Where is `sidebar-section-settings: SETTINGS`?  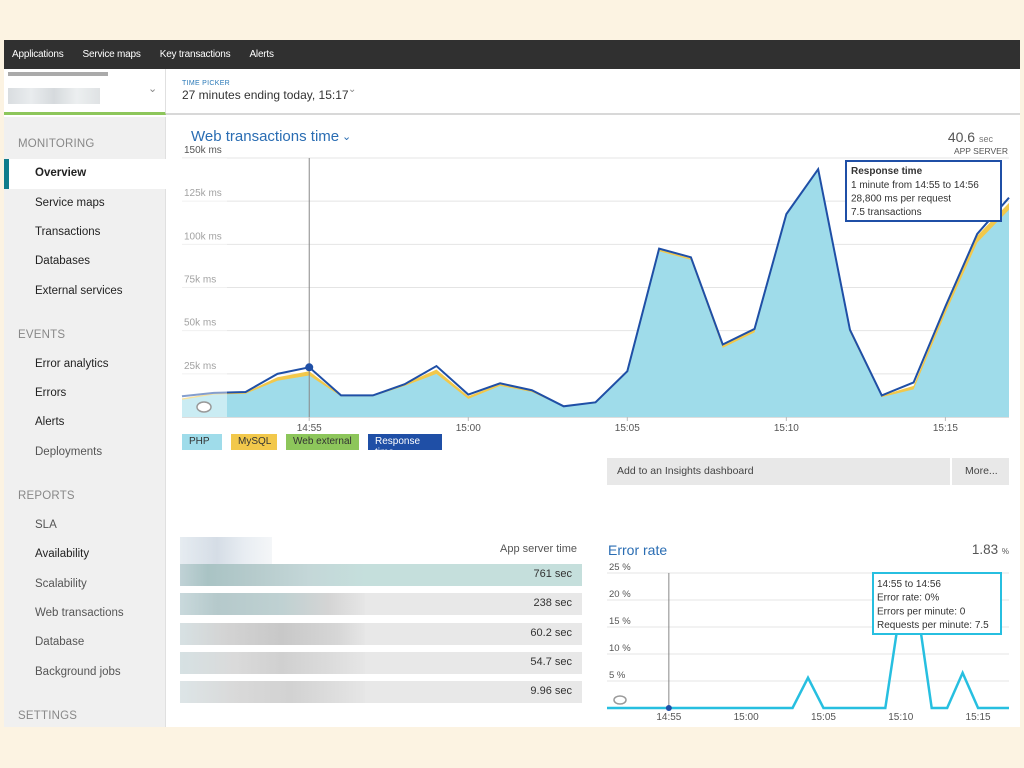
sidebar-section-settings: SETTINGS is located at coordinates (48, 716).